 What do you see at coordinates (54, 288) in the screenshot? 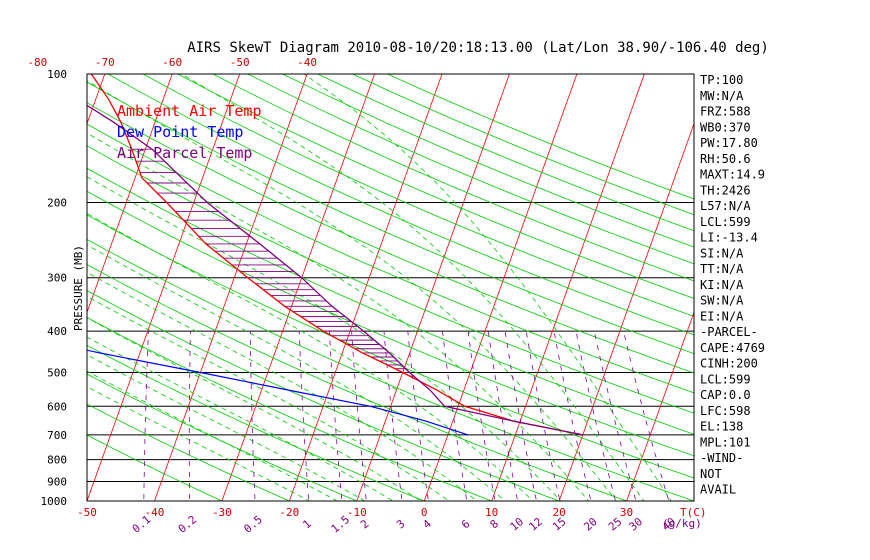
I see `pressure-ticks: 100 200 300 400 500 600 700 800 900 1000` at bounding box center [54, 288].